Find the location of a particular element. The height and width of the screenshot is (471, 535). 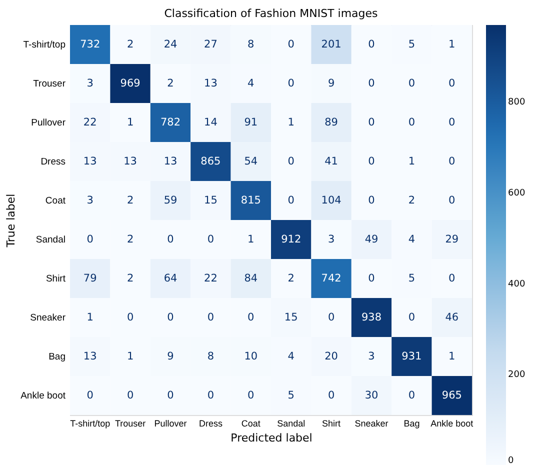

data-label: 9 is located at coordinates (331, 84).